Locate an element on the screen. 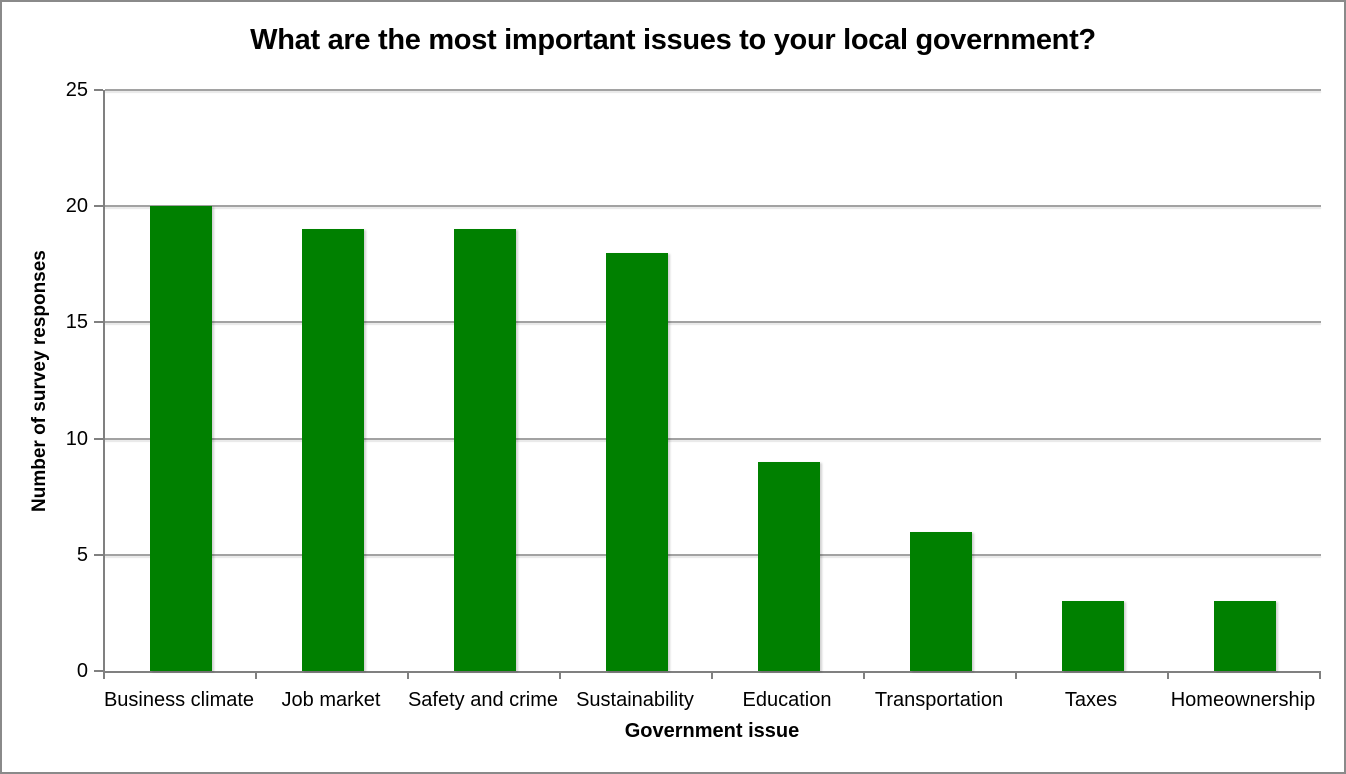  x-category-label: Transportation is located at coordinates (939, 700).